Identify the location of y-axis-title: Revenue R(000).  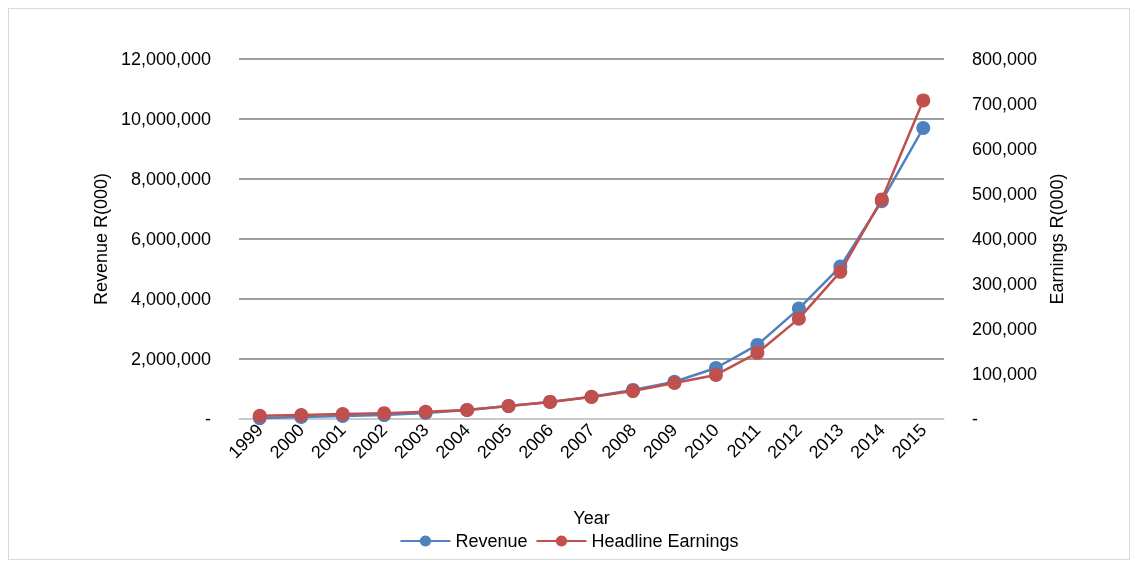
(101, 239).